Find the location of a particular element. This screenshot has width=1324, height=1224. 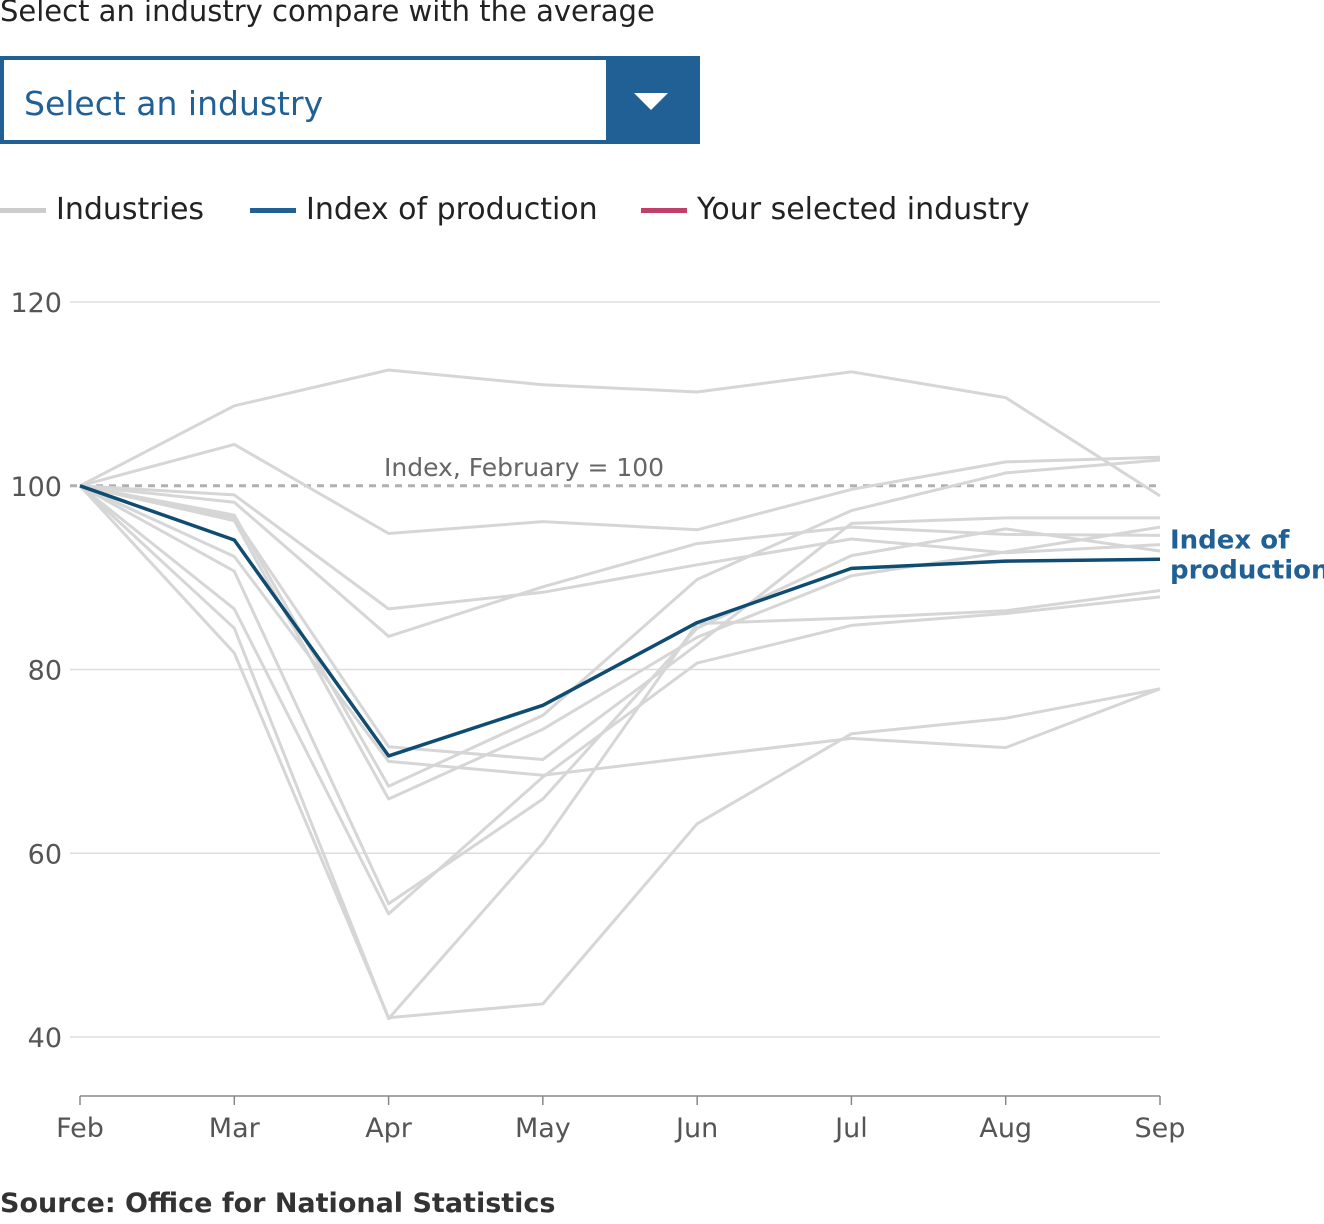

legend-swatch-selected-industry is located at coordinates (664, 210).